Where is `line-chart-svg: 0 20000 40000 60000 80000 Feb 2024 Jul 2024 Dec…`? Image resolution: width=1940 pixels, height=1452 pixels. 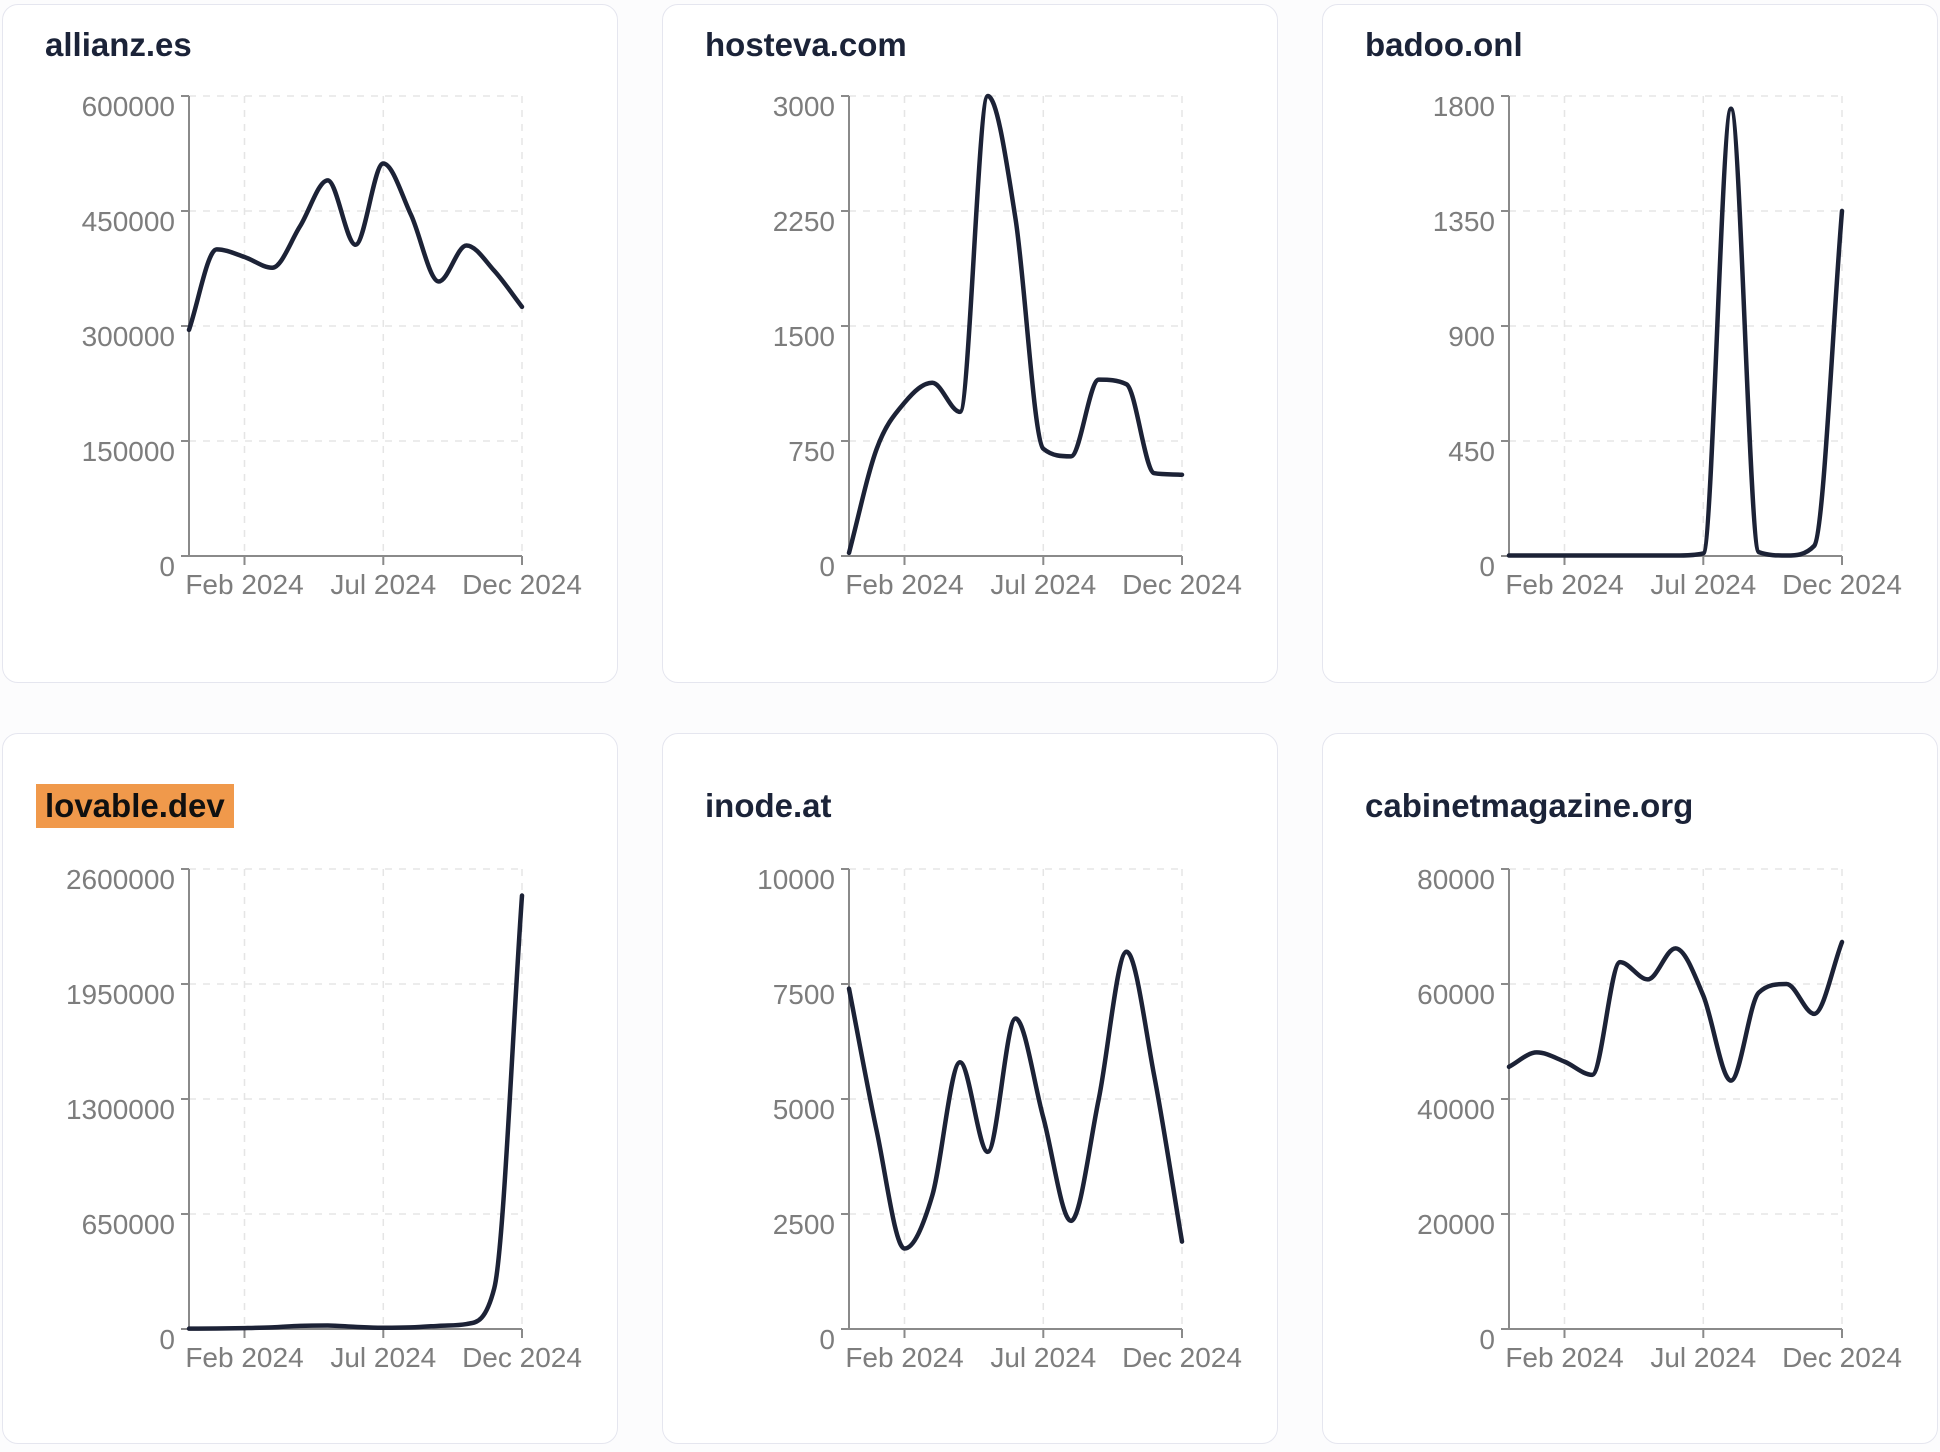
line-chart-svg: 0 20000 40000 60000 80000 Feb 2024 Jul 2024 Dec… is located at coordinates (1659, 1118).